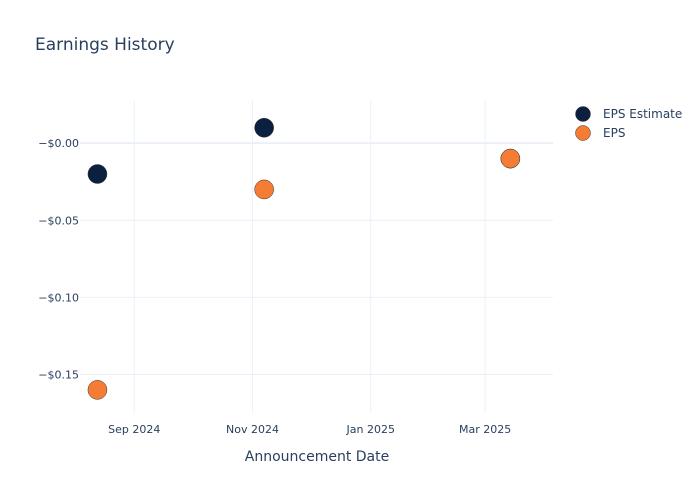 The image size is (700, 500). Describe the element at coordinates (134, 429) in the screenshot. I see `x-tick-label: Sep 2024` at that location.